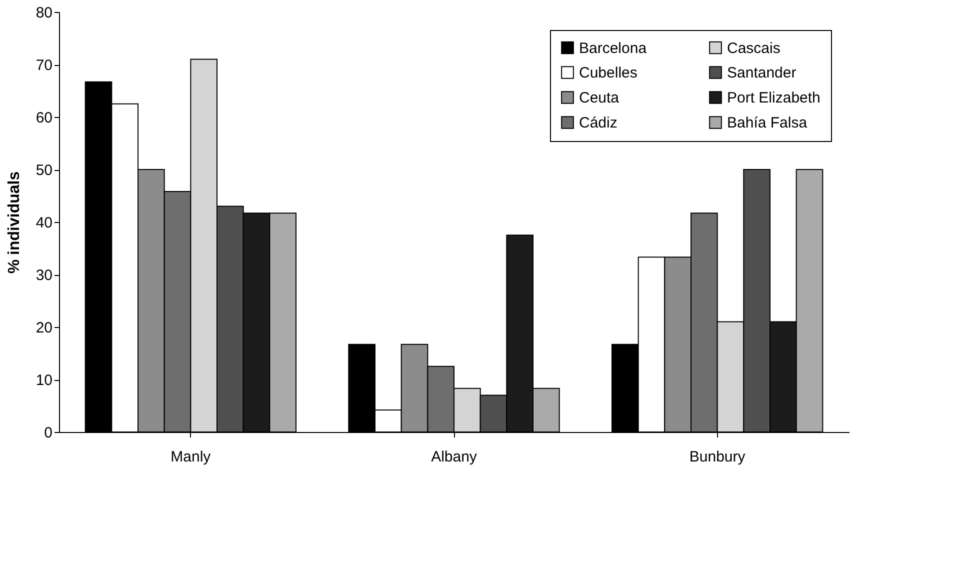 The height and width of the screenshot is (587, 957). Describe the element at coordinates (608, 73) in the screenshot. I see `legend-label: Cubelles` at that location.